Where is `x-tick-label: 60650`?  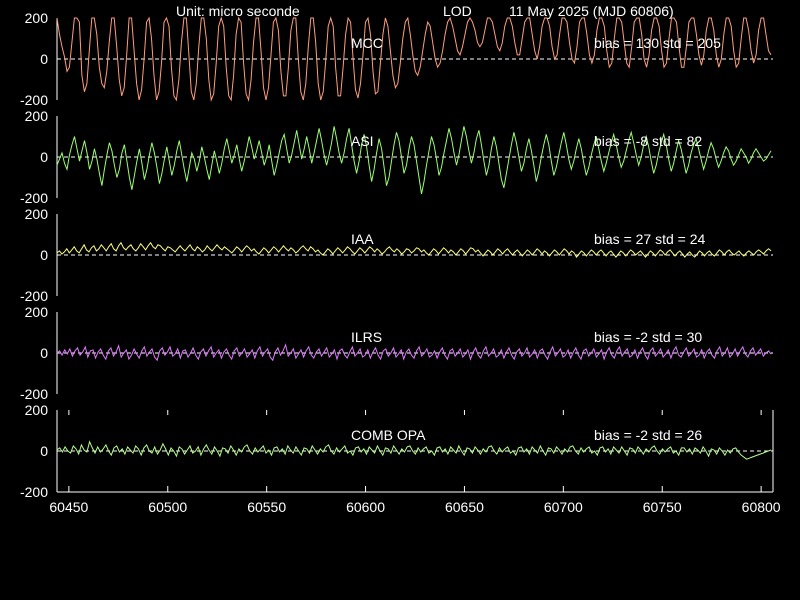 x-tick-label: 60650 is located at coordinates (464, 507).